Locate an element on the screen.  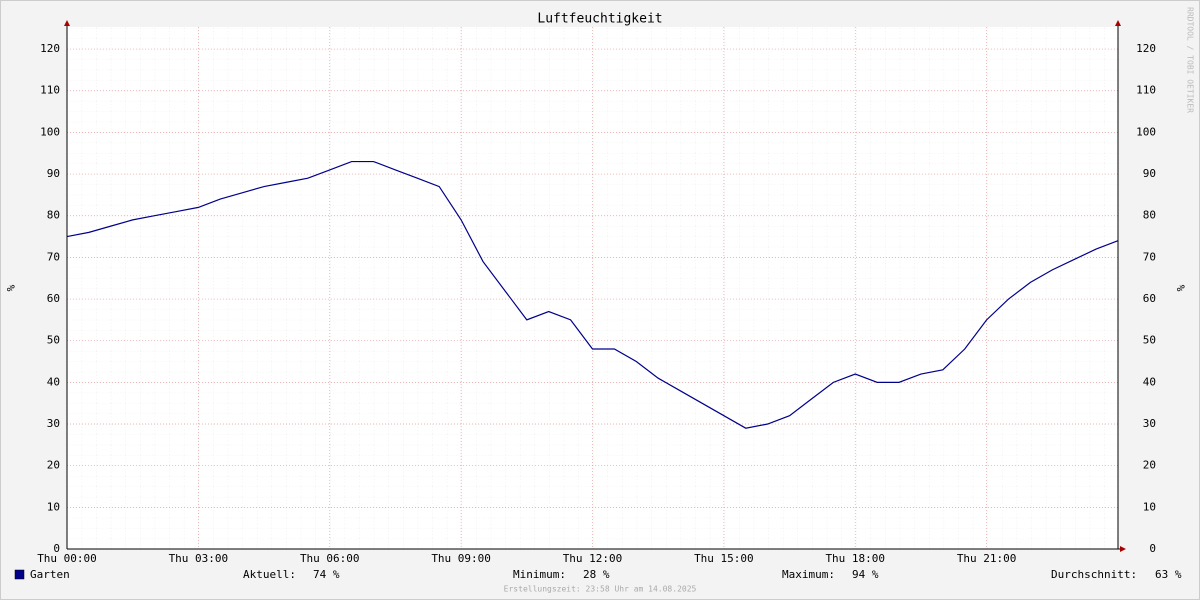
y-tick-label: 60 is located at coordinates (53, 298).